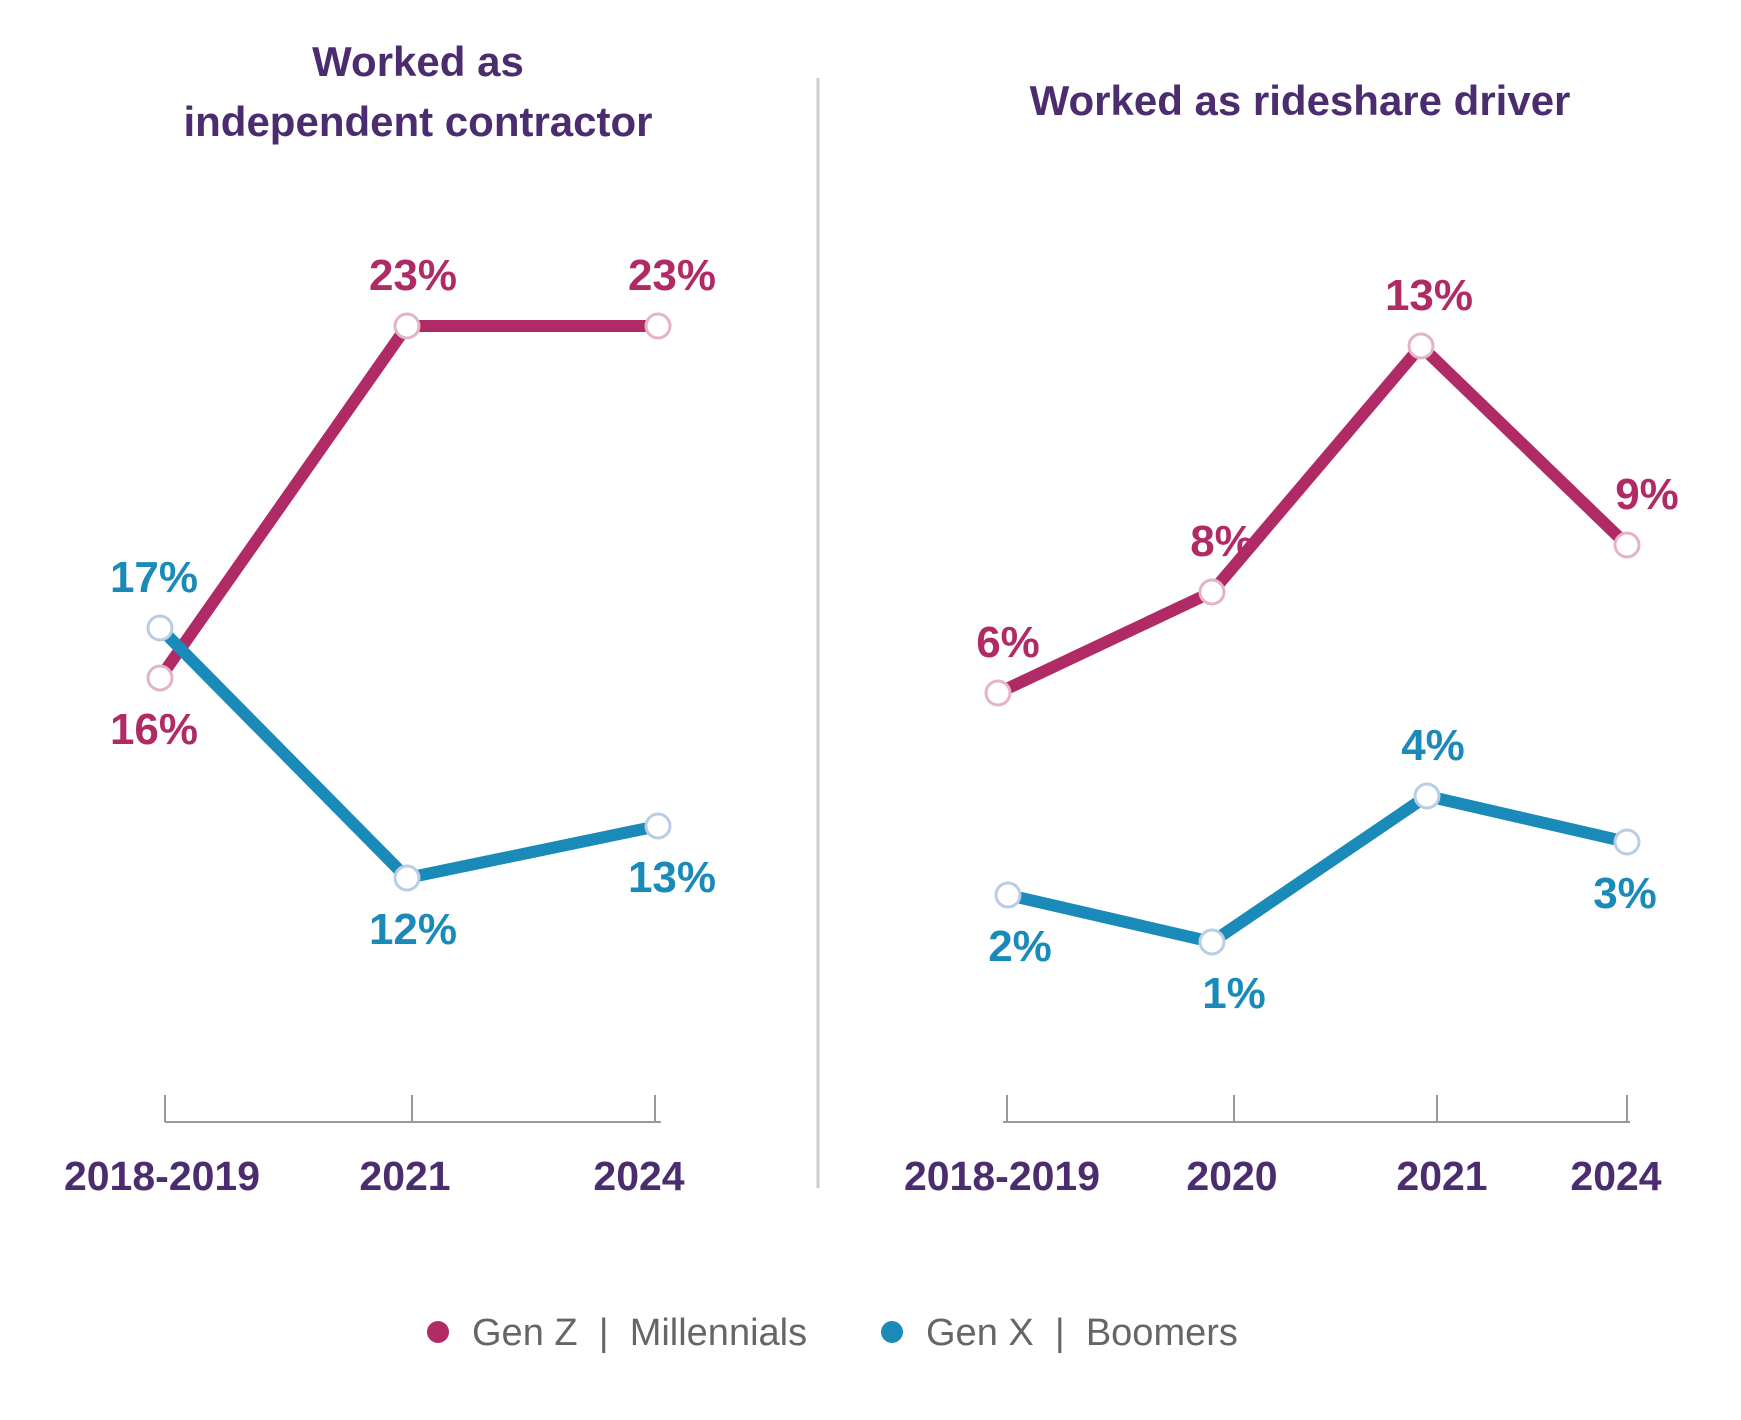 The width and height of the screenshot is (1741, 1420). I want to click on series-gen-x-boomers: 2% 1% 4% 3%, so click(1322, 869).